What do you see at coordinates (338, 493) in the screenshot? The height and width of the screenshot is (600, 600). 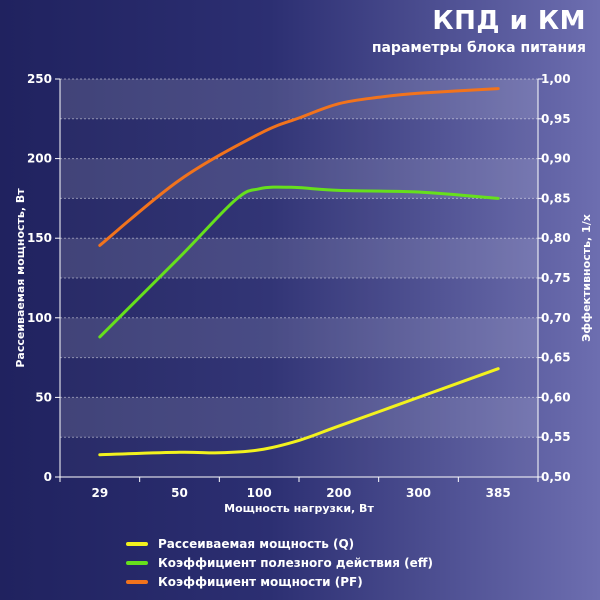 I see `x-tick-label: 200` at bounding box center [338, 493].